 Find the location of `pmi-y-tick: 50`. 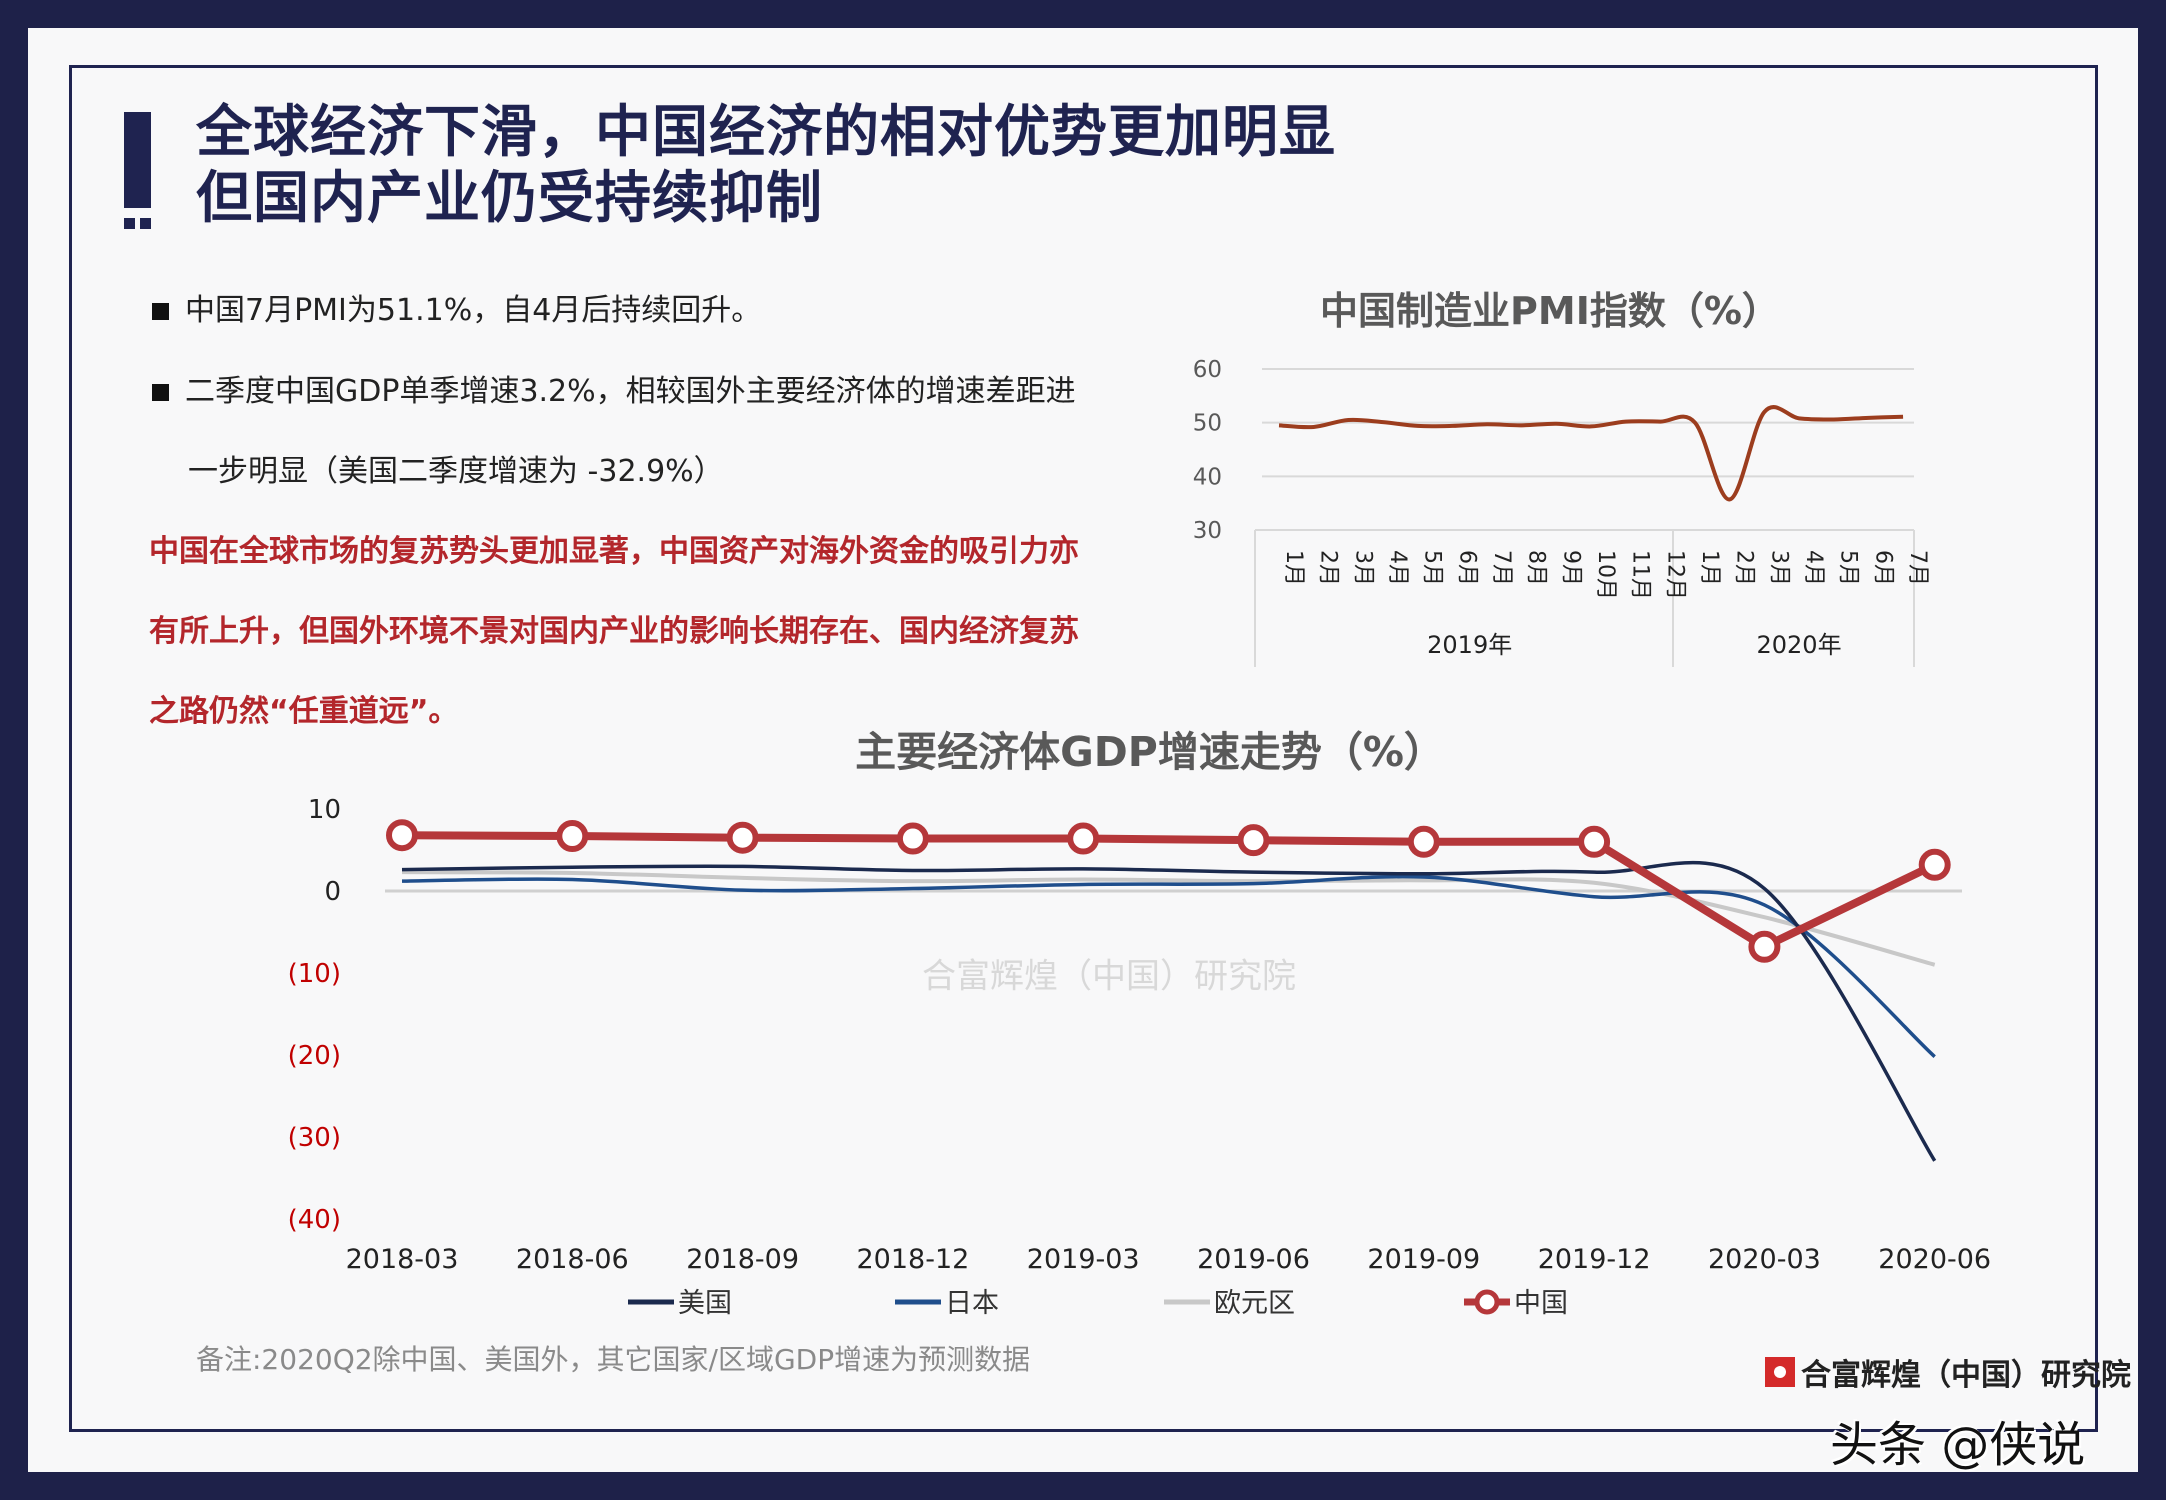

pmi-y-tick: 50 is located at coordinates (1207, 424).